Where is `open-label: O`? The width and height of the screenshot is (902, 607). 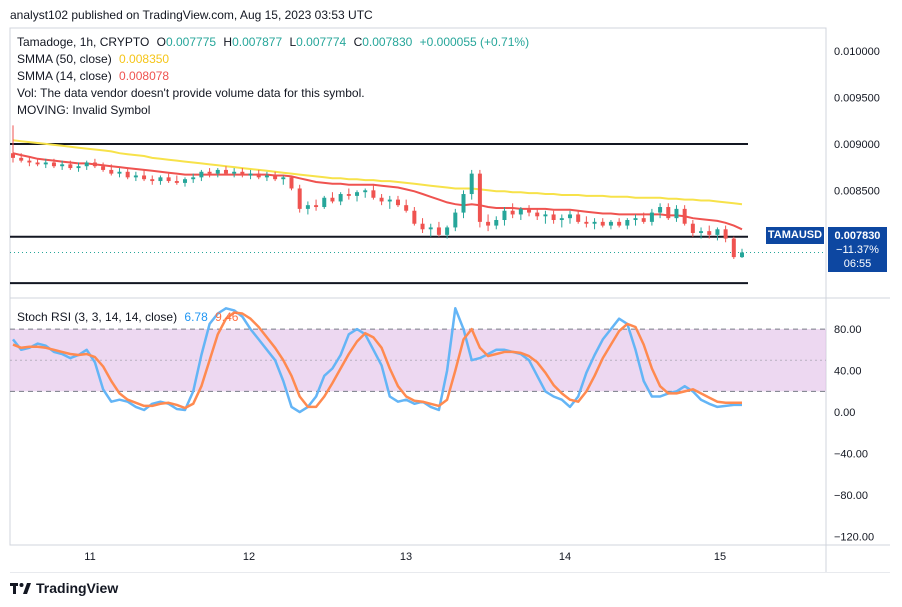 open-label: O is located at coordinates (161, 42).